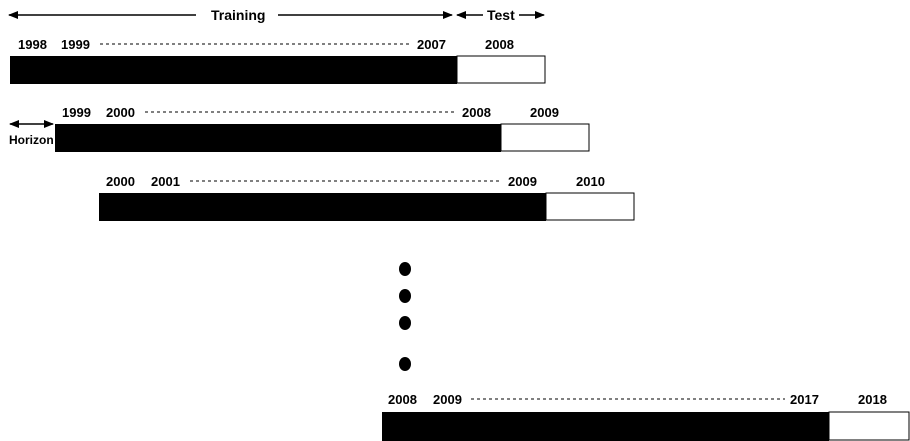  I want to click on window-1-second-year: 1999, so click(75, 44).